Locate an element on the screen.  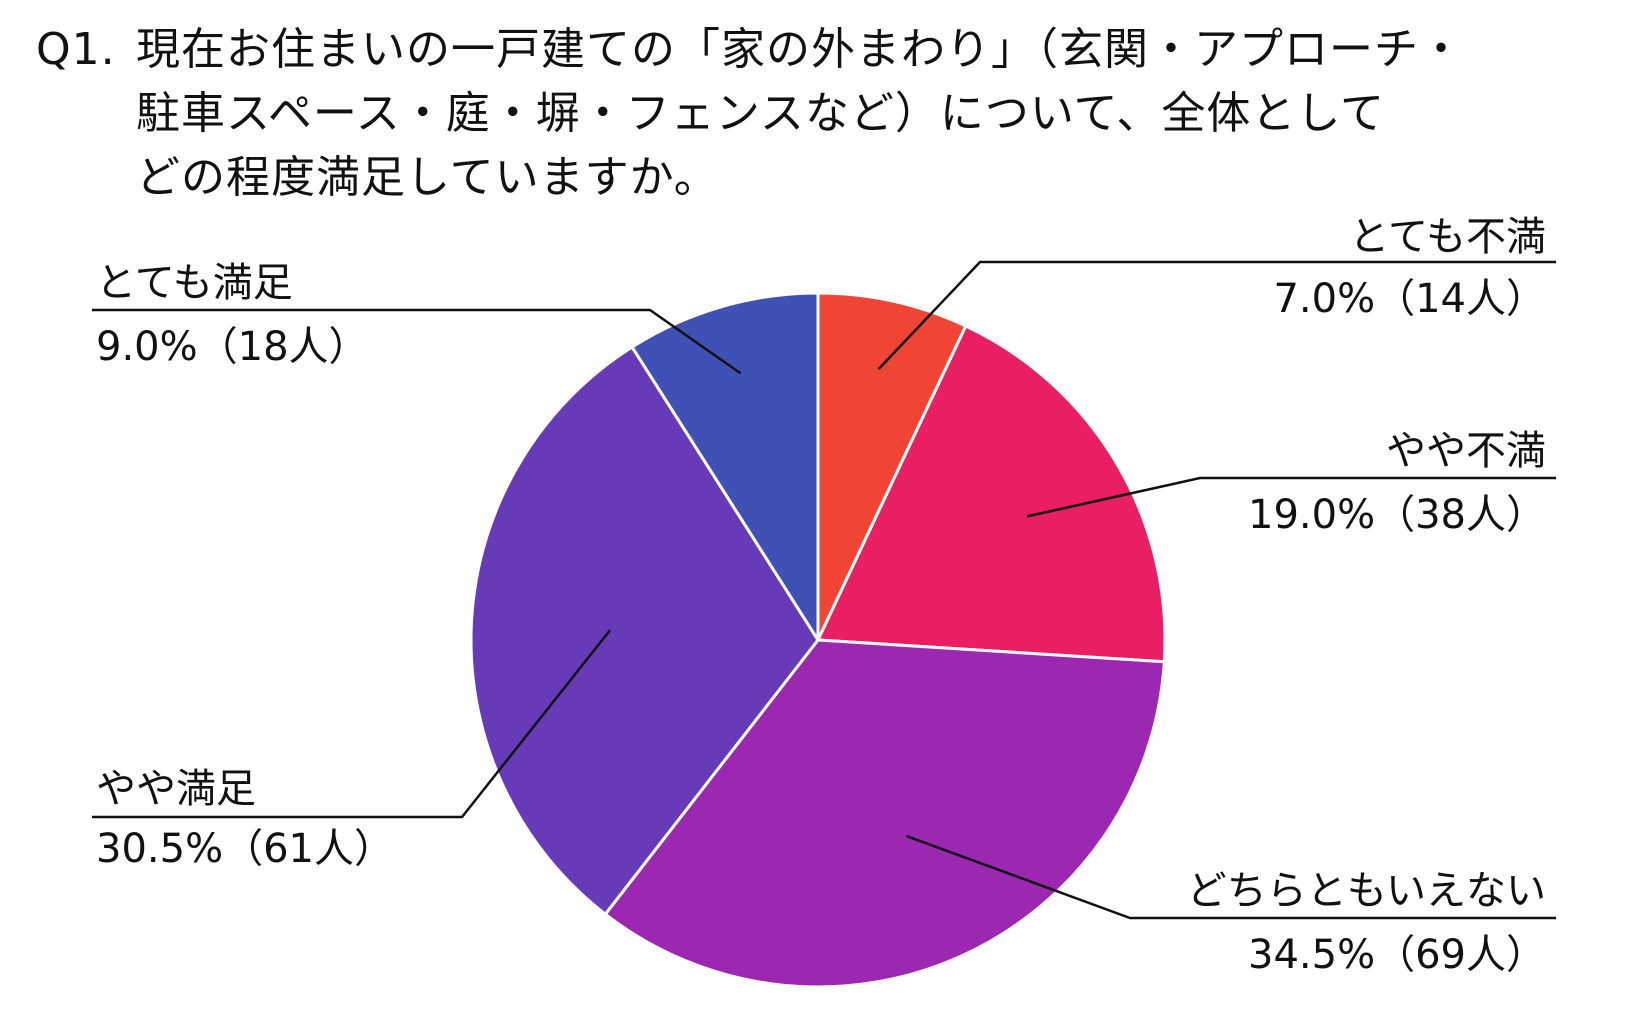
slice-value-label: 30.5%（61人） is located at coordinates (245, 849).